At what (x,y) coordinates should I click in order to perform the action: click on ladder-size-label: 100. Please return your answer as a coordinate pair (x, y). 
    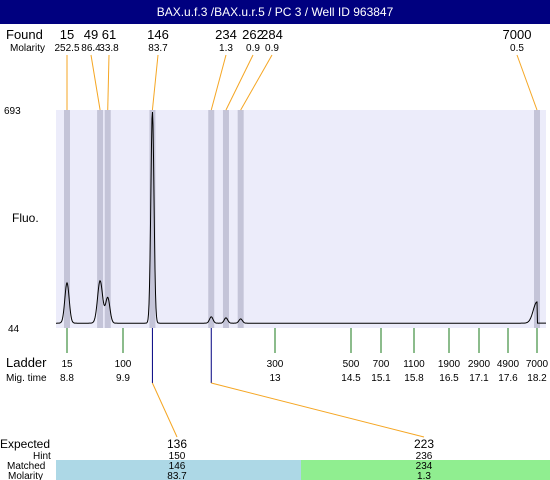
    Looking at the image, I should click on (123, 364).